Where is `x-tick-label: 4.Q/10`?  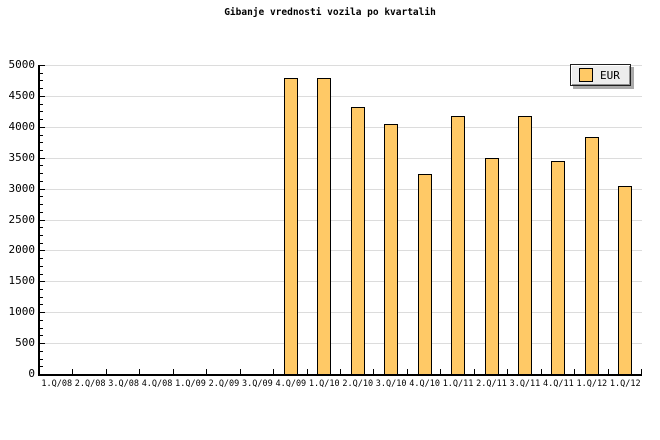
x-tick-label: 4.Q/10 is located at coordinates (424, 384).